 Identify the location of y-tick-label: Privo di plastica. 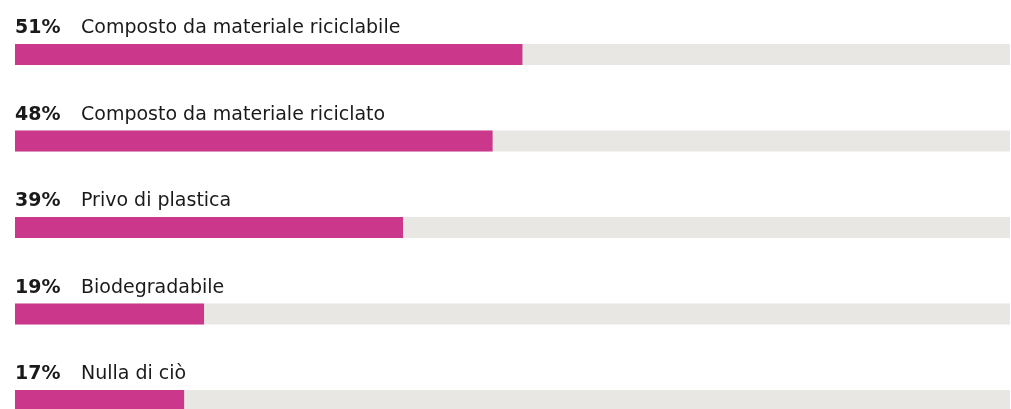
(156, 199).